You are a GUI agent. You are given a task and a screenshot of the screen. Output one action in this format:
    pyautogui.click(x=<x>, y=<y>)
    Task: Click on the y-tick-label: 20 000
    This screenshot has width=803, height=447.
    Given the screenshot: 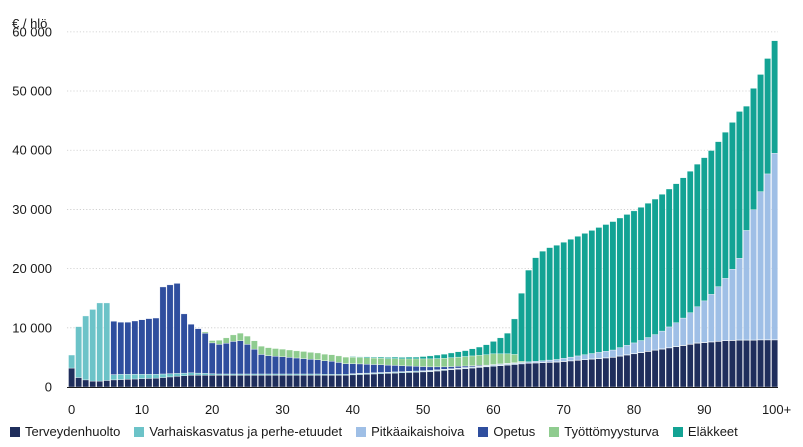 What is the action you would take?
    pyautogui.click(x=32, y=268)
    